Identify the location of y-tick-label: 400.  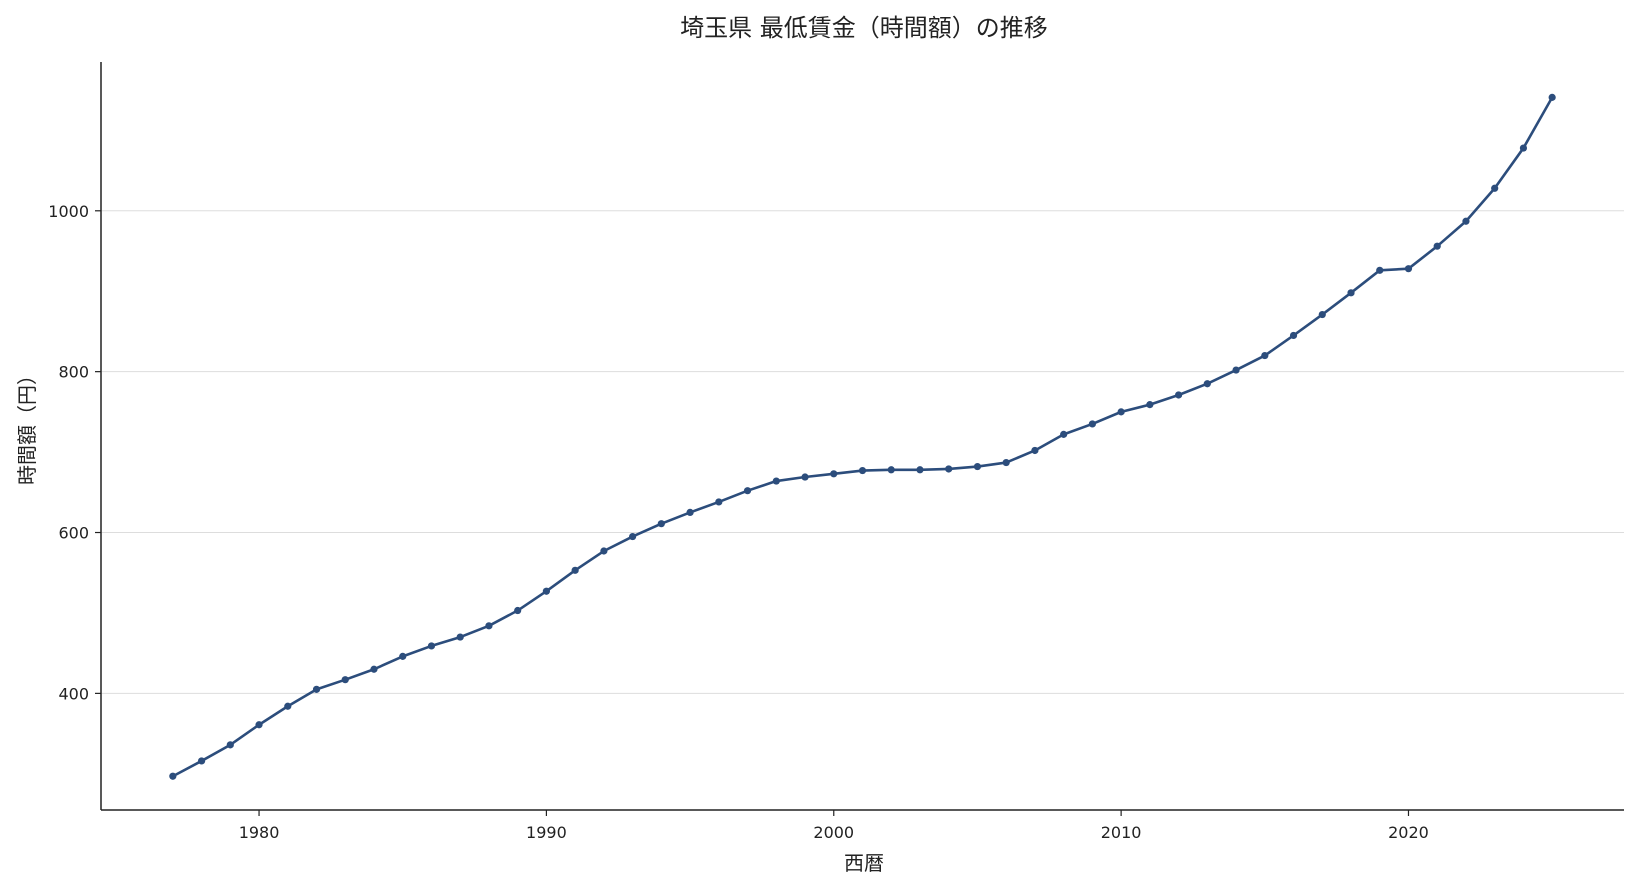
(73, 693).